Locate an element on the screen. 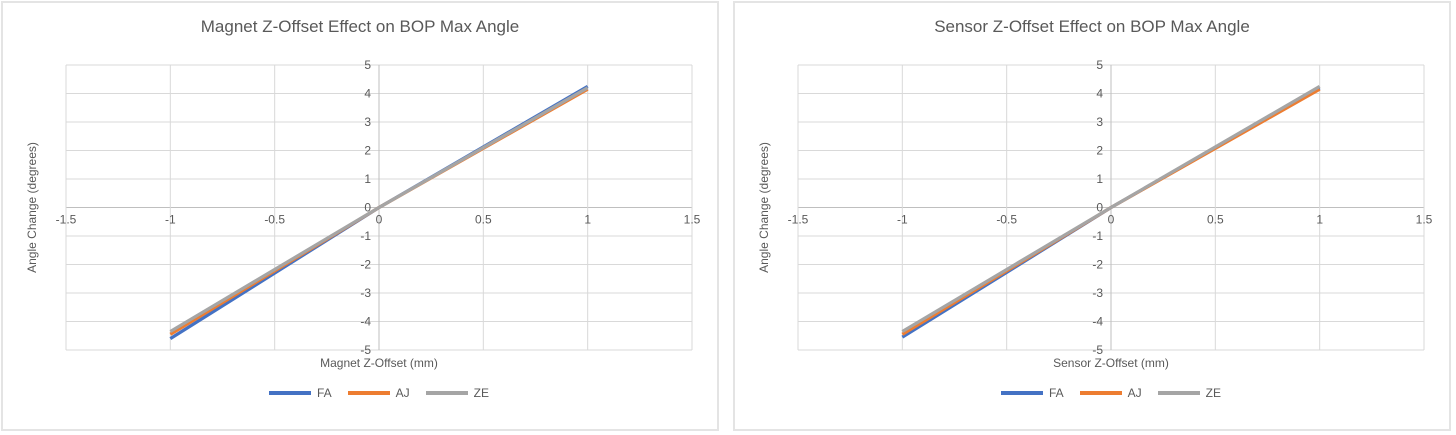  chart-title-sensor: Sensor Z-Offset Effect on BOP Max Angle is located at coordinates (1092, 26).